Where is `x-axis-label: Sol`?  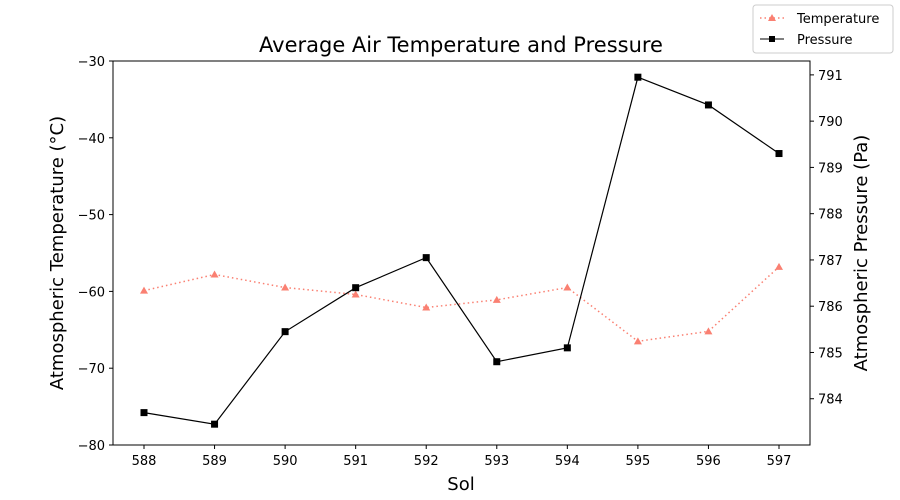
x-axis-label: Sol is located at coordinates (460, 484).